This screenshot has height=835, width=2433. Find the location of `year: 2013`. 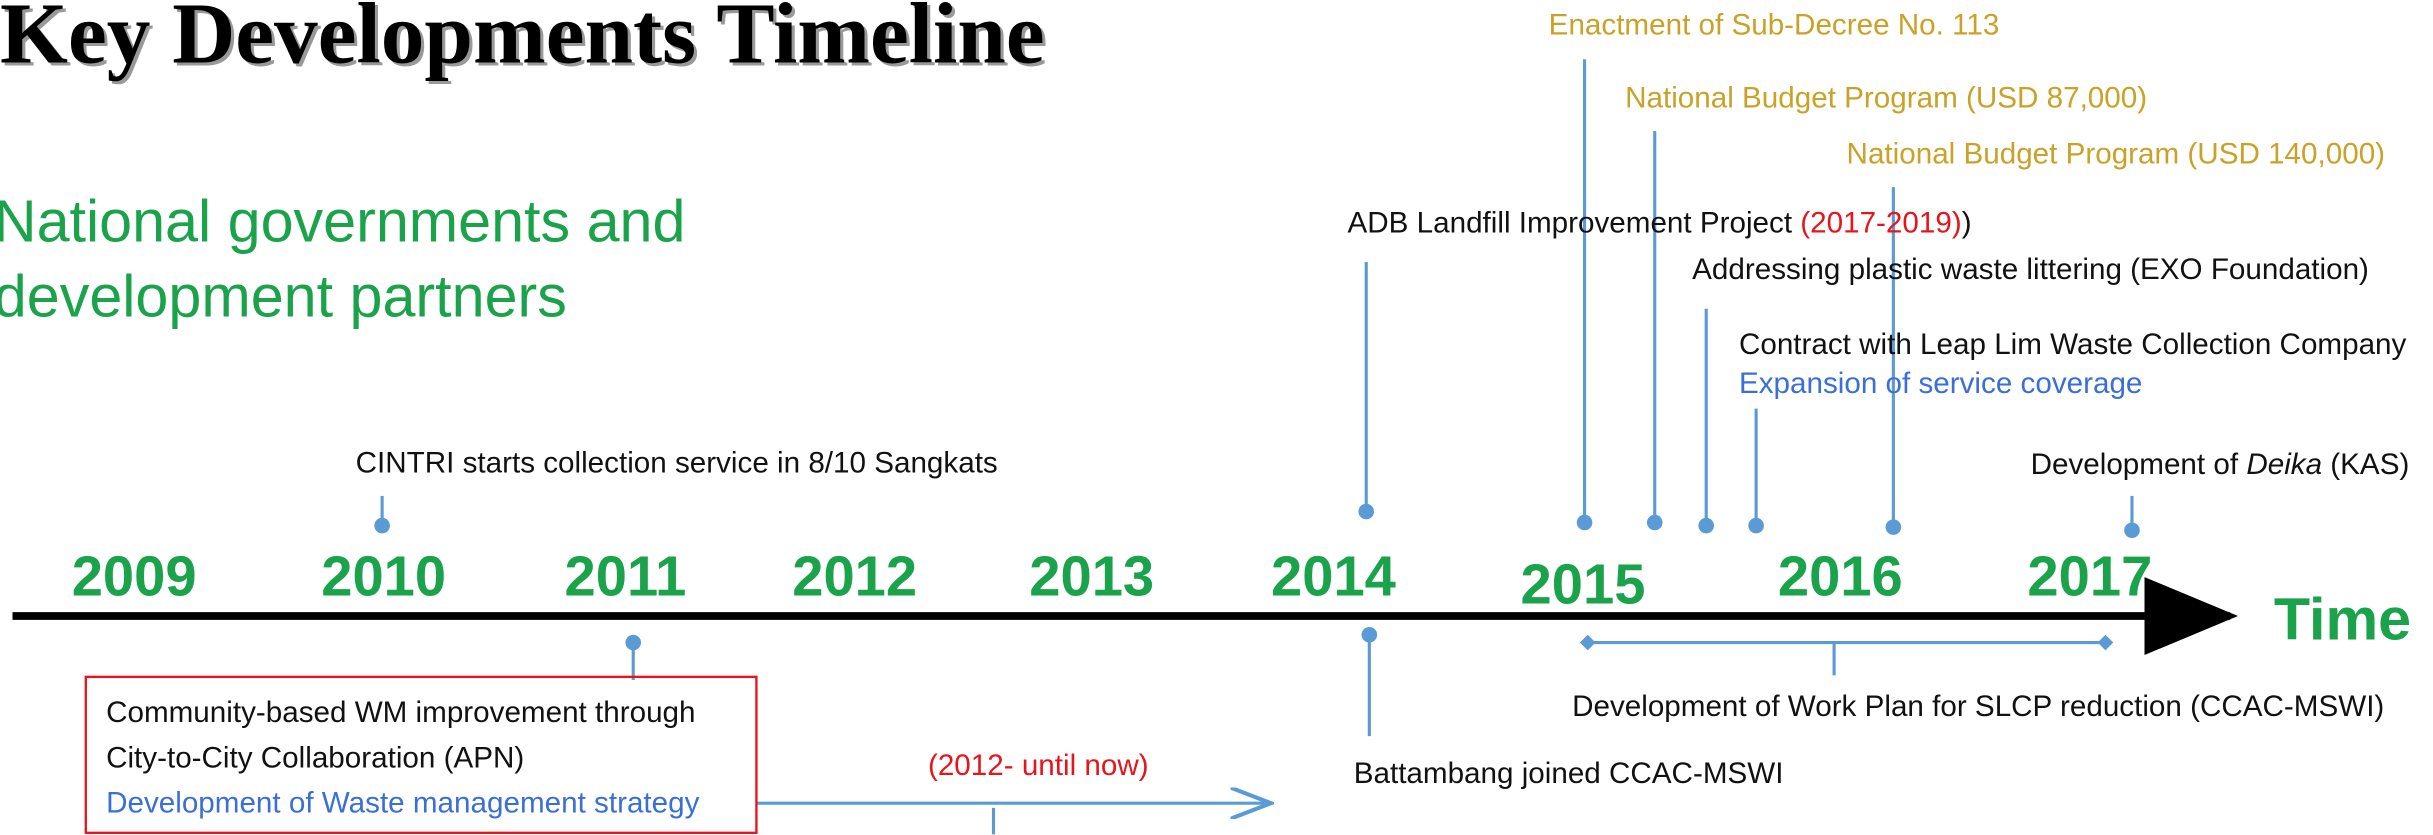

year: 2013 is located at coordinates (1091, 576).